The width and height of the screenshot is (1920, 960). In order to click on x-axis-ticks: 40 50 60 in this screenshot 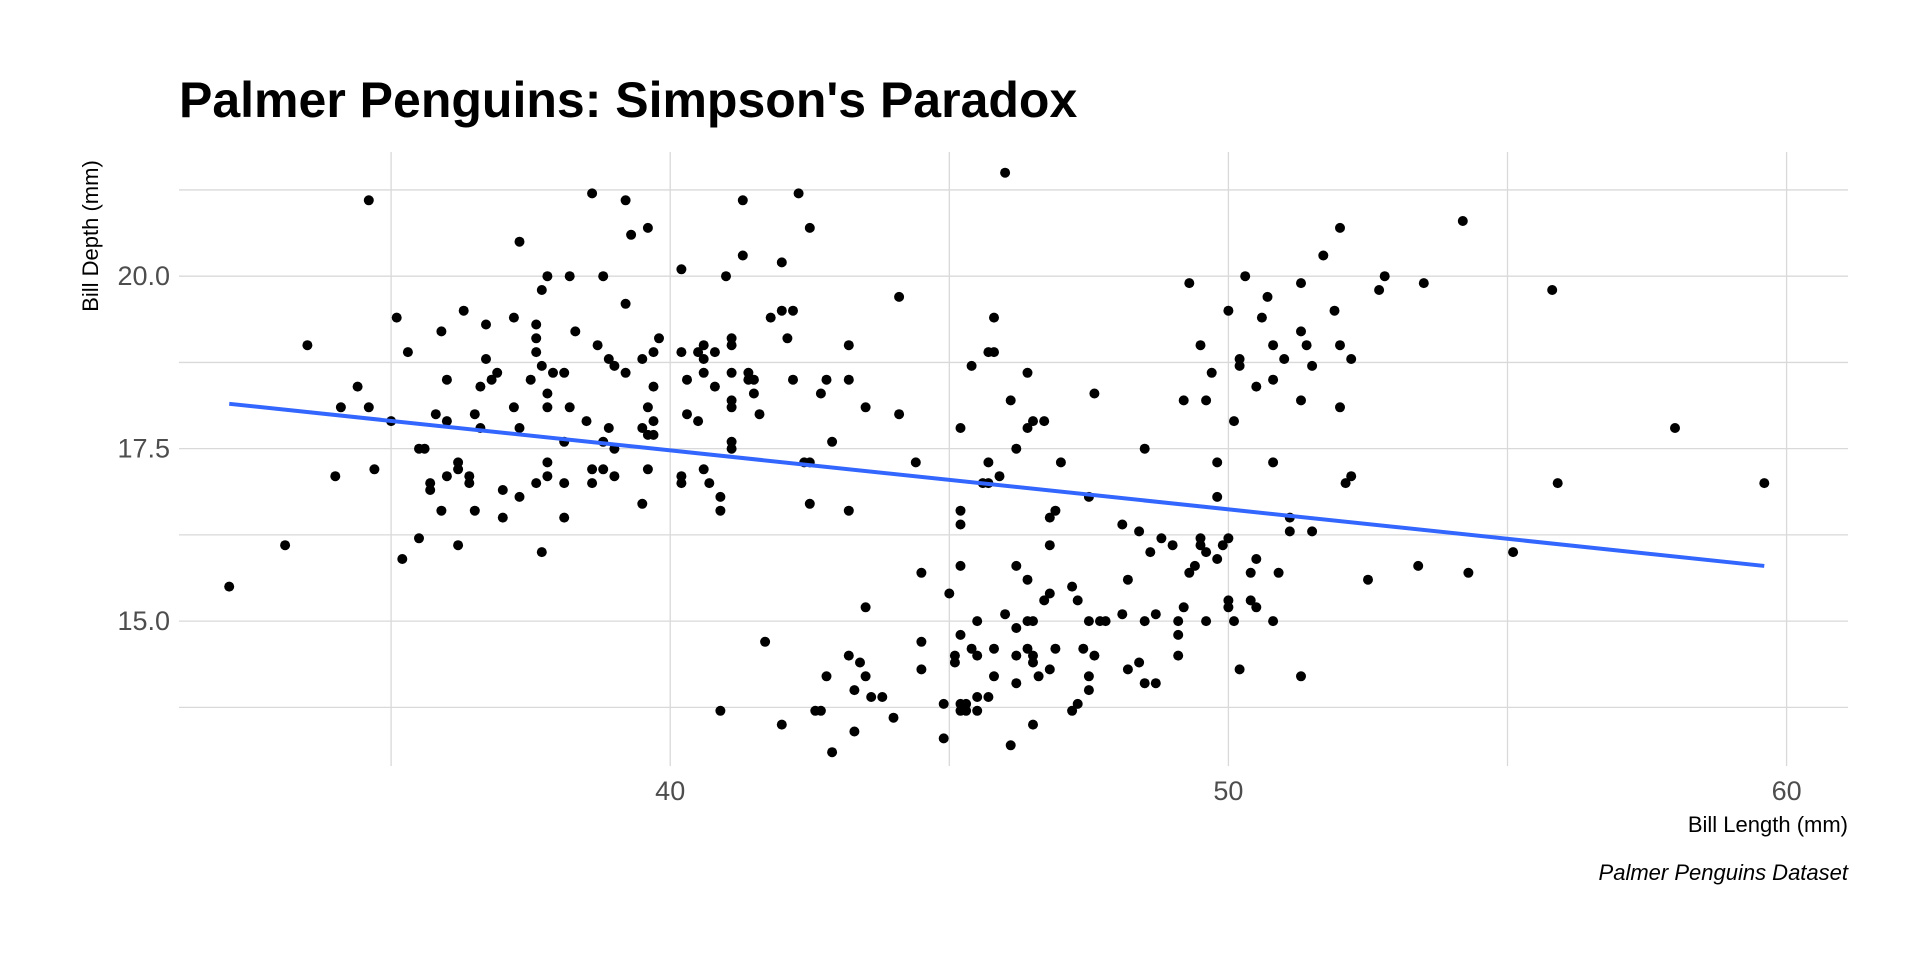, I will do `click(1228, 791)`.